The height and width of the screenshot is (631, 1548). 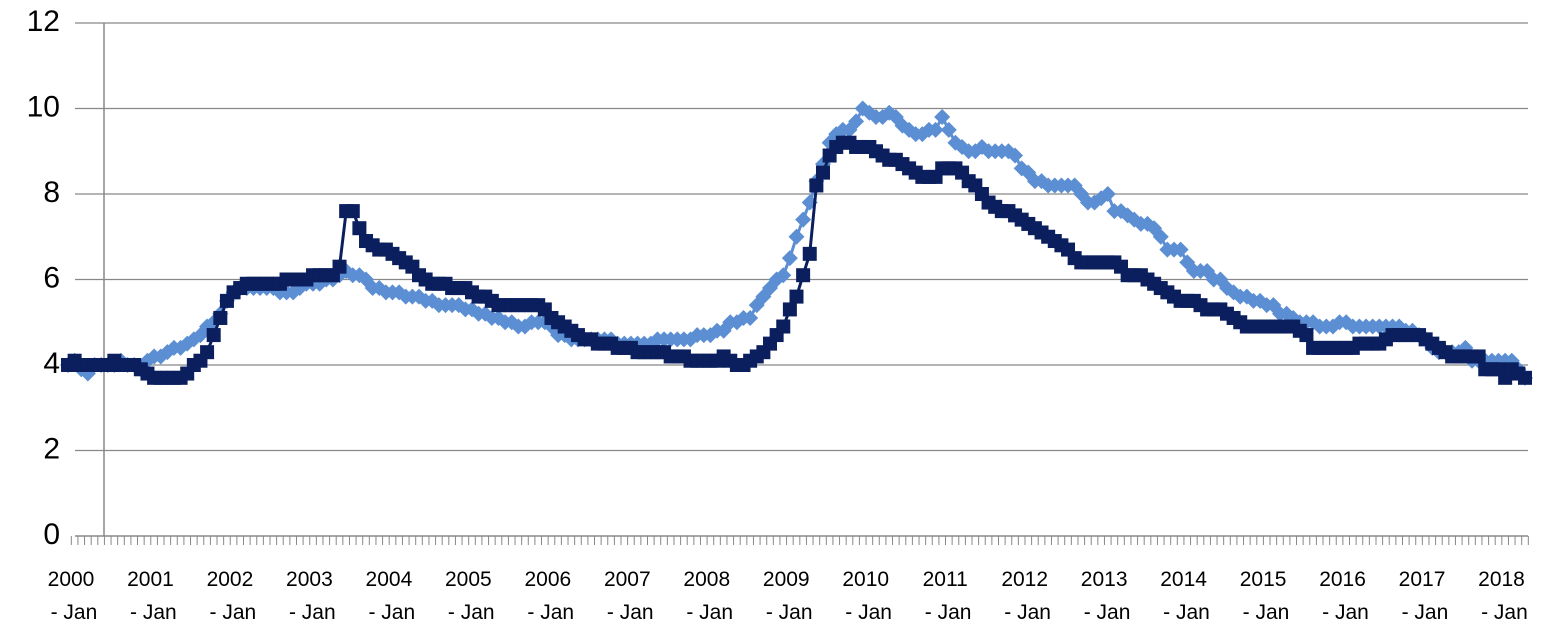 I want to click on x-tick-label: 2008 - Jan, so click(x=707, y=596).